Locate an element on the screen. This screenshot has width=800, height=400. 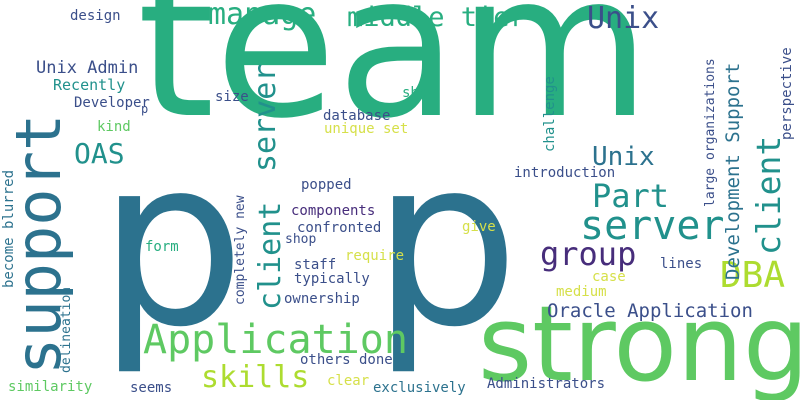
word-developer: Developer is located at coordinates (112, 103).